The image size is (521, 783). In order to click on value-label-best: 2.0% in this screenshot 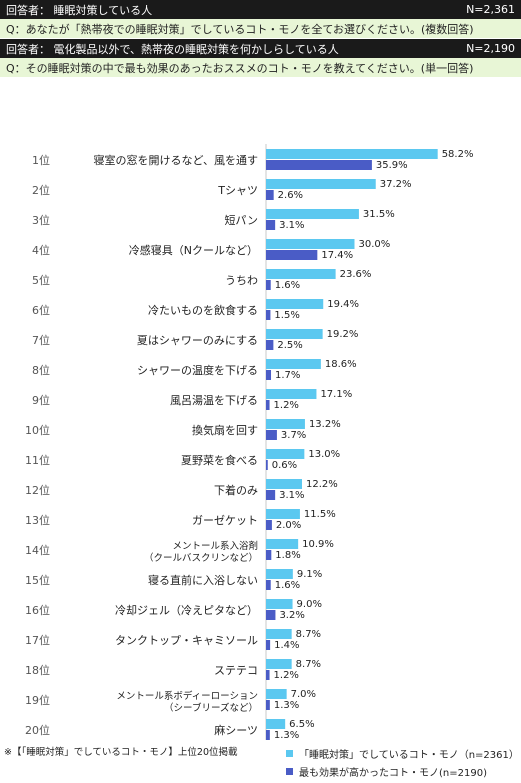, I will do `click(288, 525)`.